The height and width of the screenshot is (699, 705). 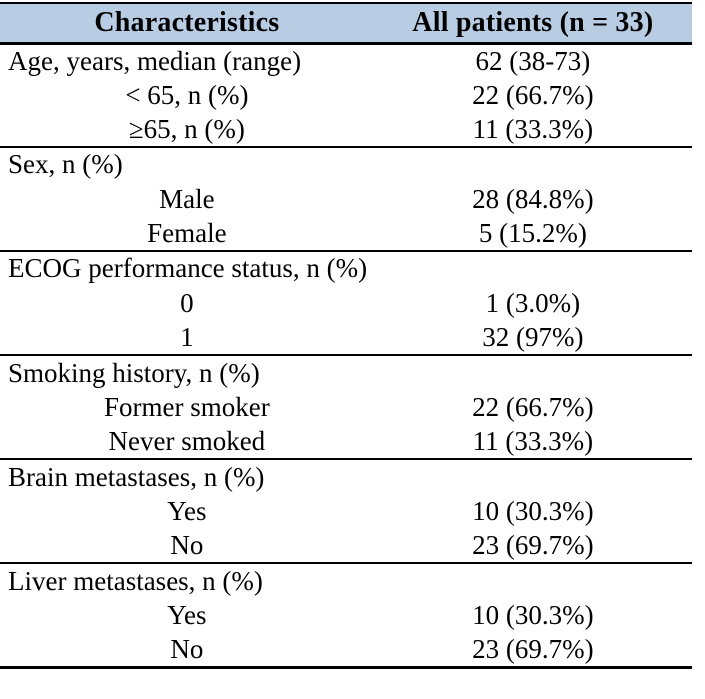 I want to click on table-row: 0 1 (3.0%), so click(x=346, y=303).